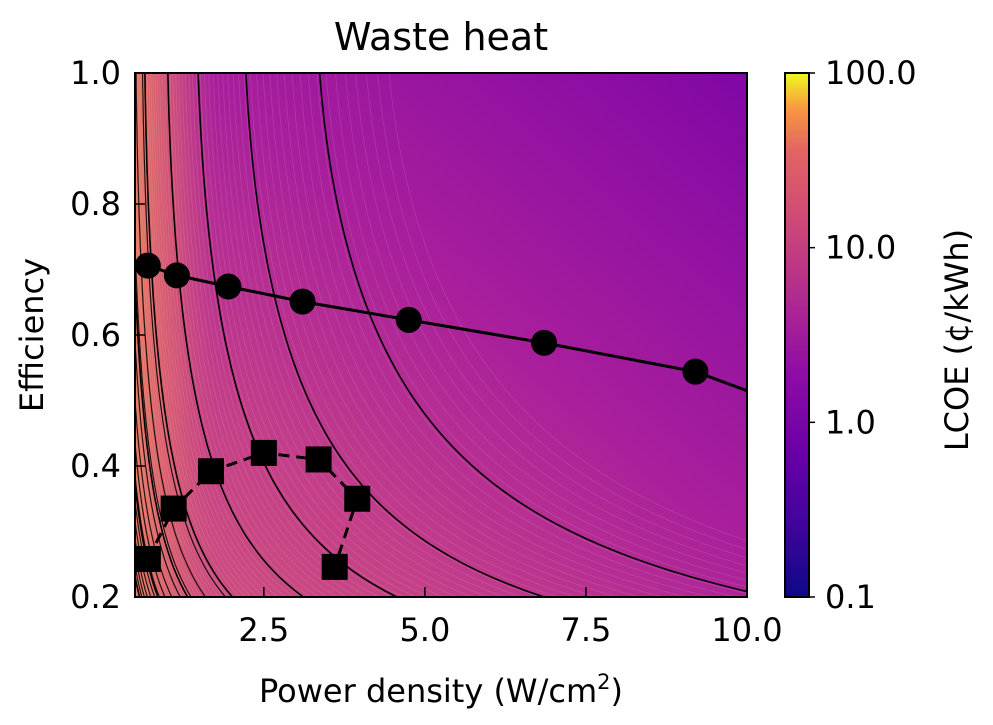 The image size is (993, 725). What do you see at coordinates (850, 422) in the screenshot?
I see `colorbar-tick-label: 1.0` at bounding box center [850, 422].